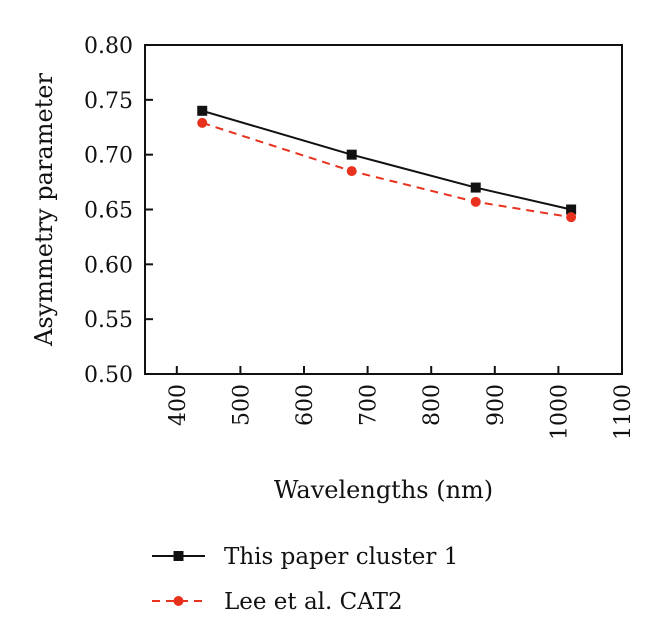  I want to click on x-tick-label: 400, so click(178, 405).